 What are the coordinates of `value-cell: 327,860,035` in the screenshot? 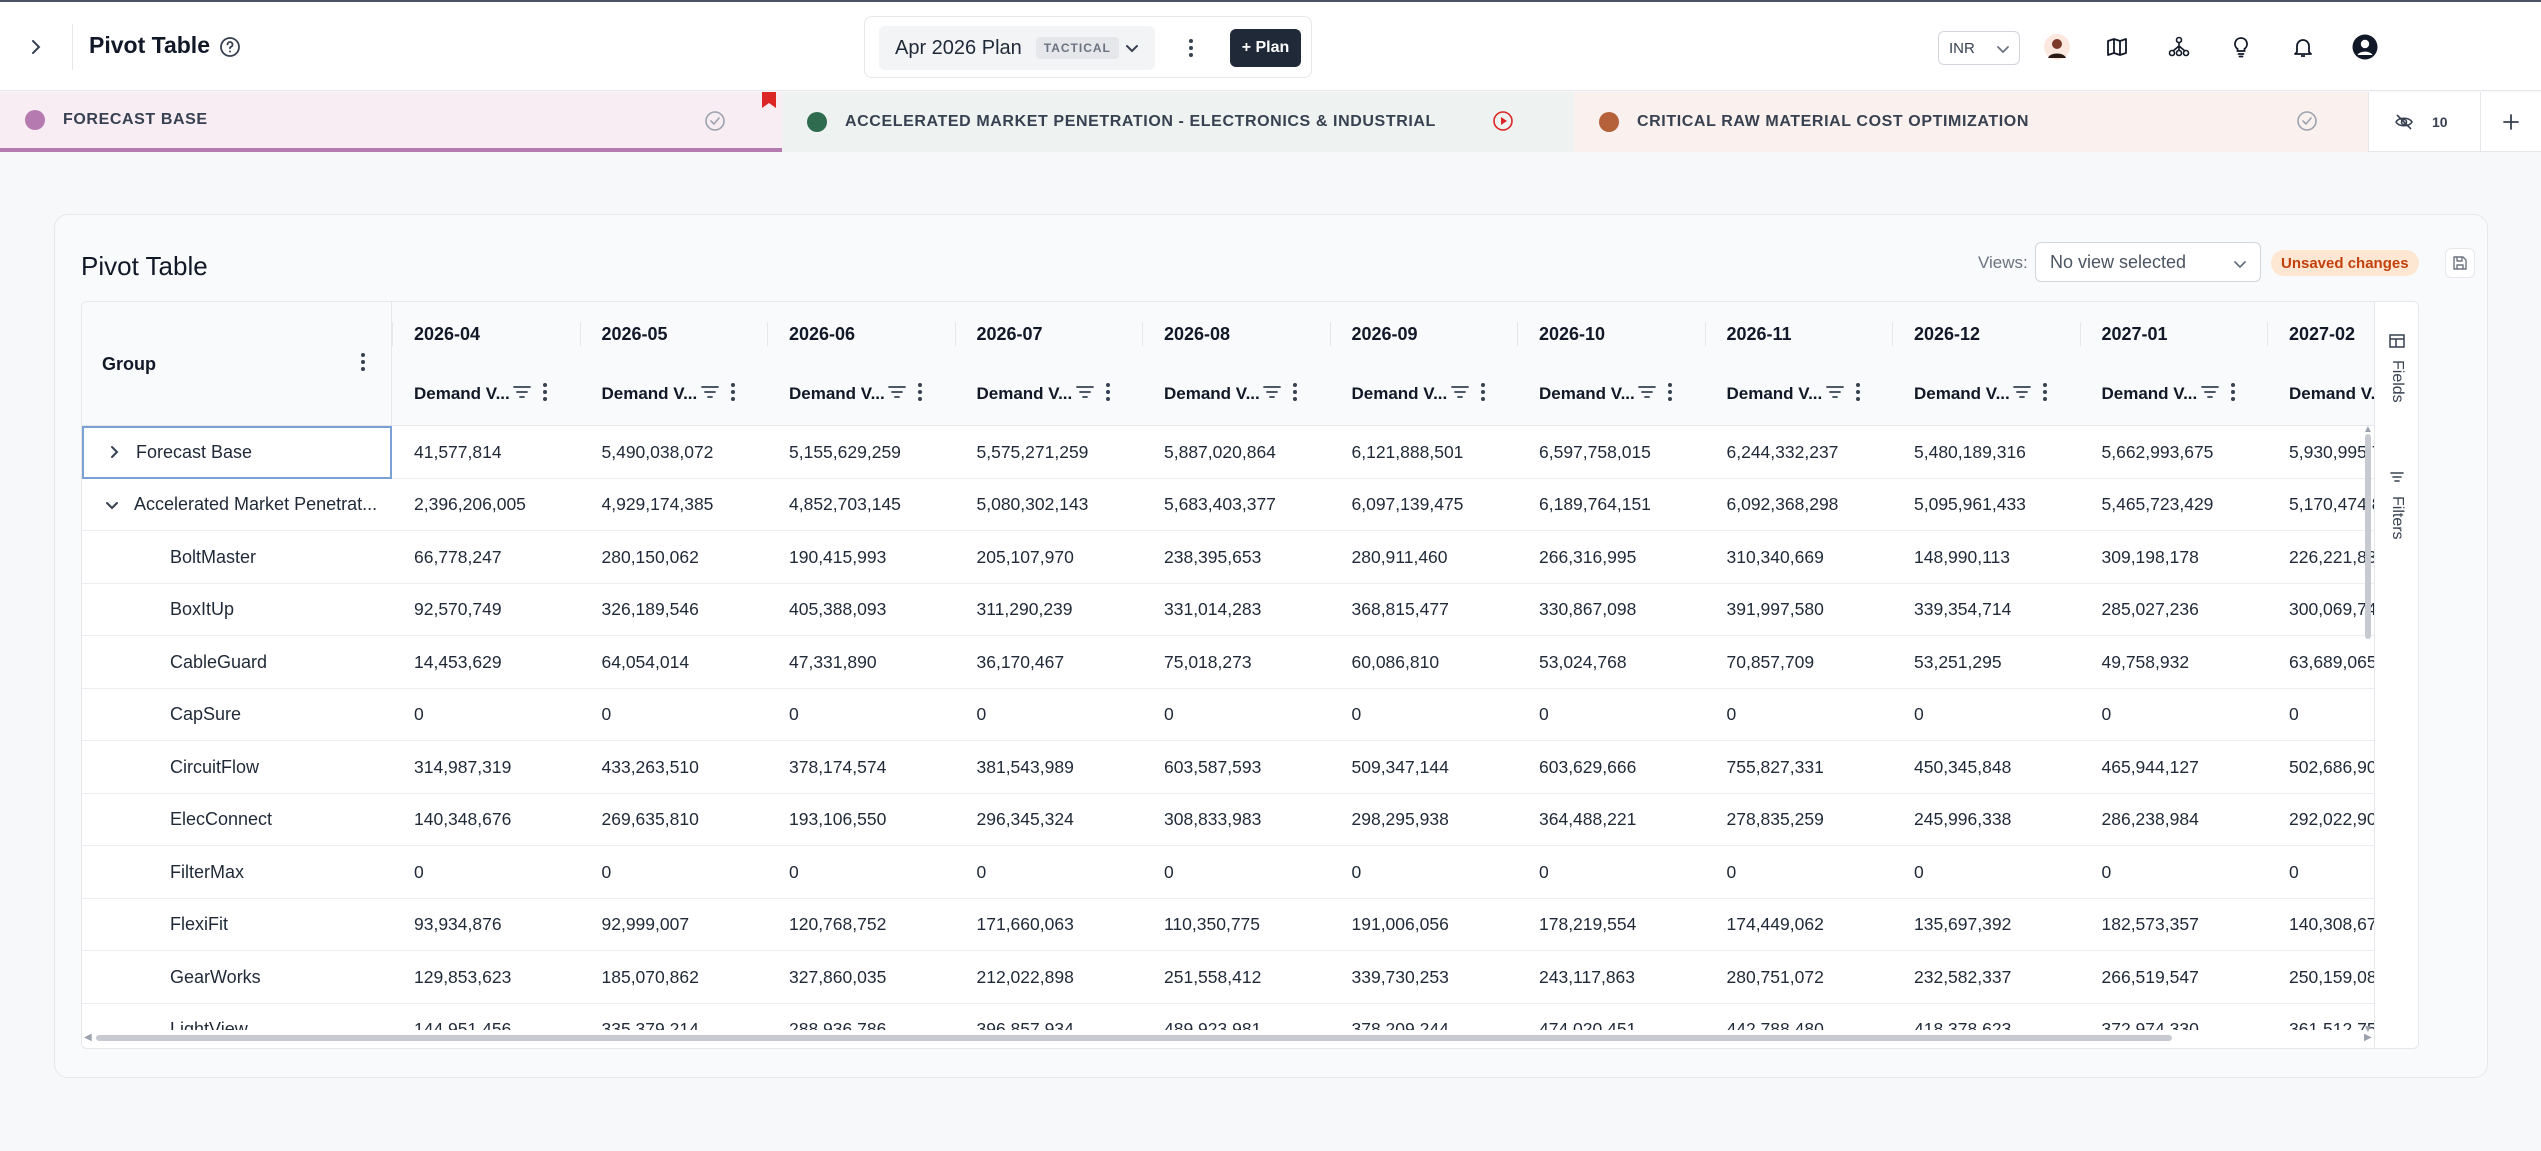 It's located at (838, 976).